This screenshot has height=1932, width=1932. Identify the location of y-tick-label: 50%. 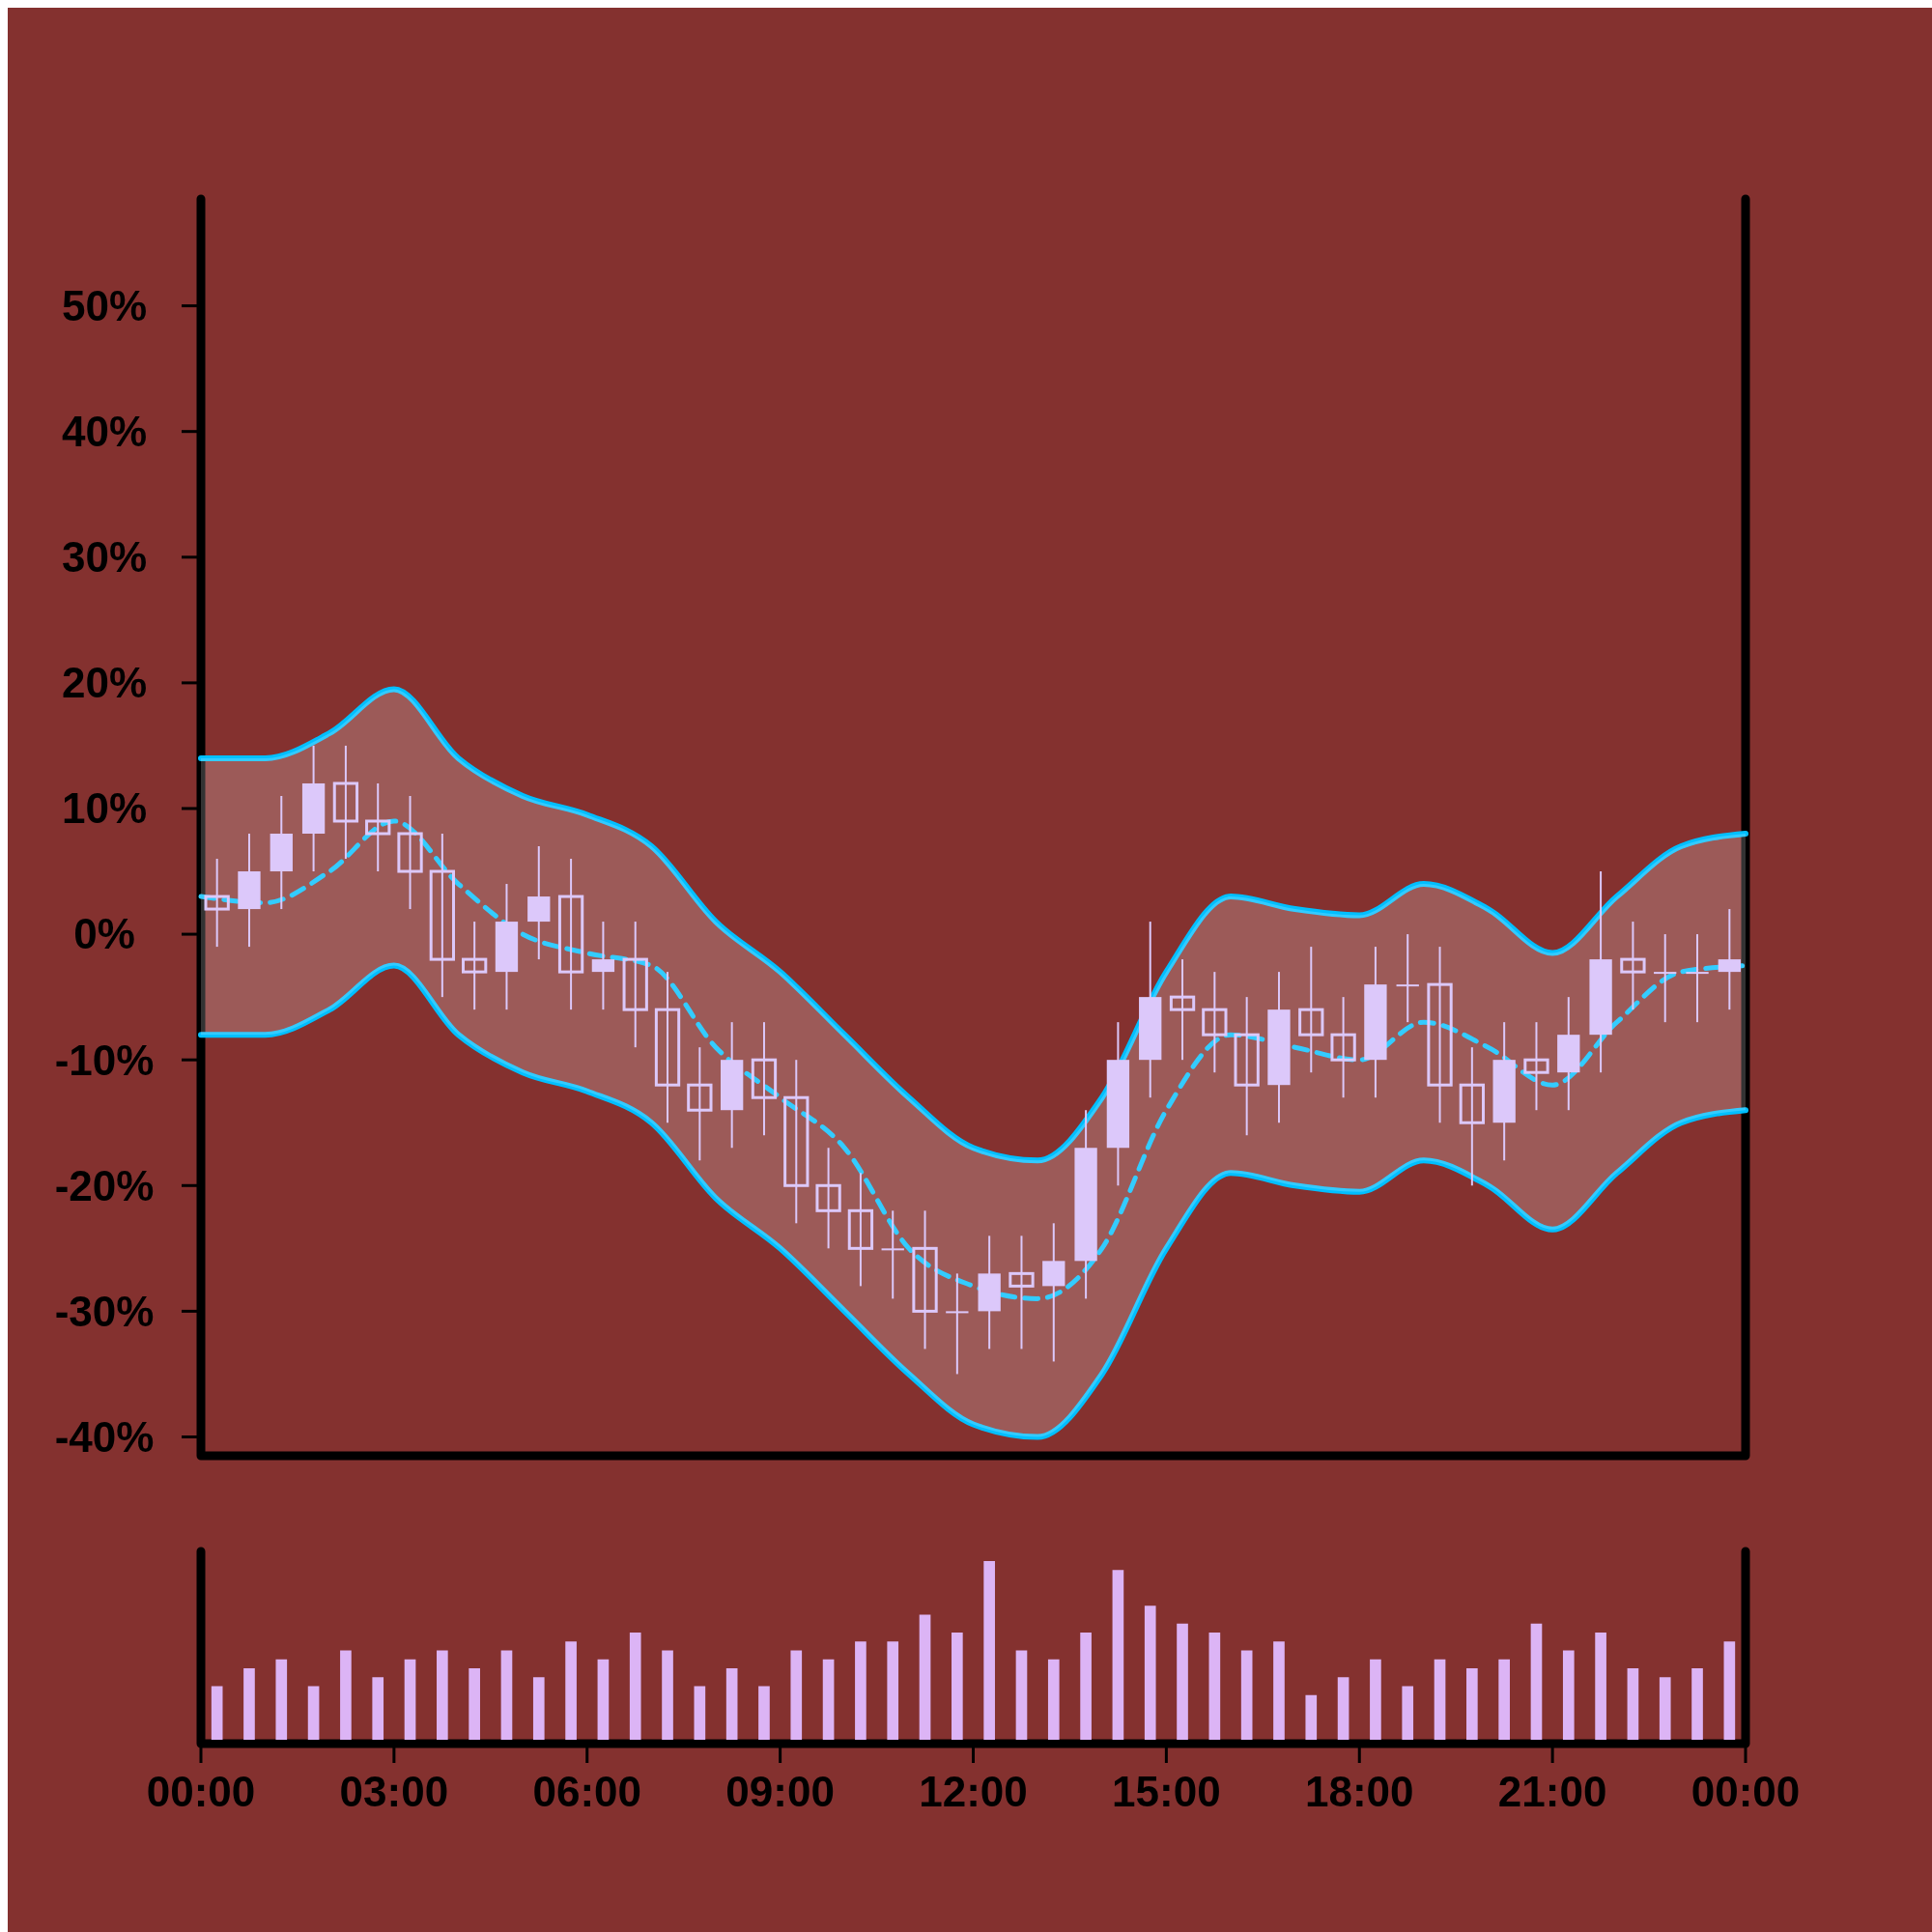
(104, 305).